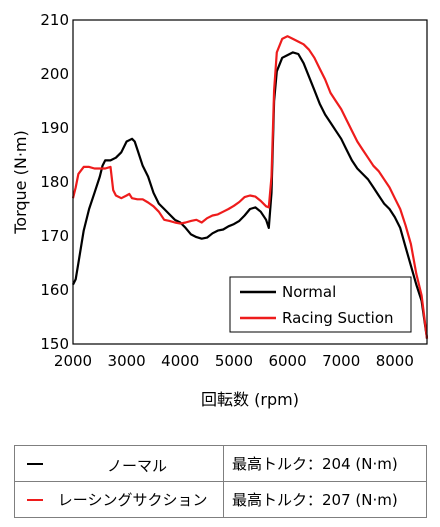  Describe the element at coordinates (180, 361) in the screenshot. I see `x-tick-label: 4000` at that location.